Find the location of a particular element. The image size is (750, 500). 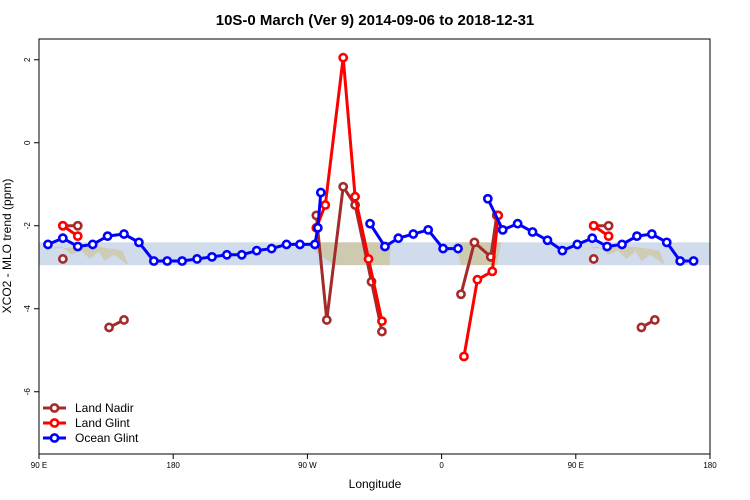

legend-item: Ocean Glint is located at coordinates (91, 438).